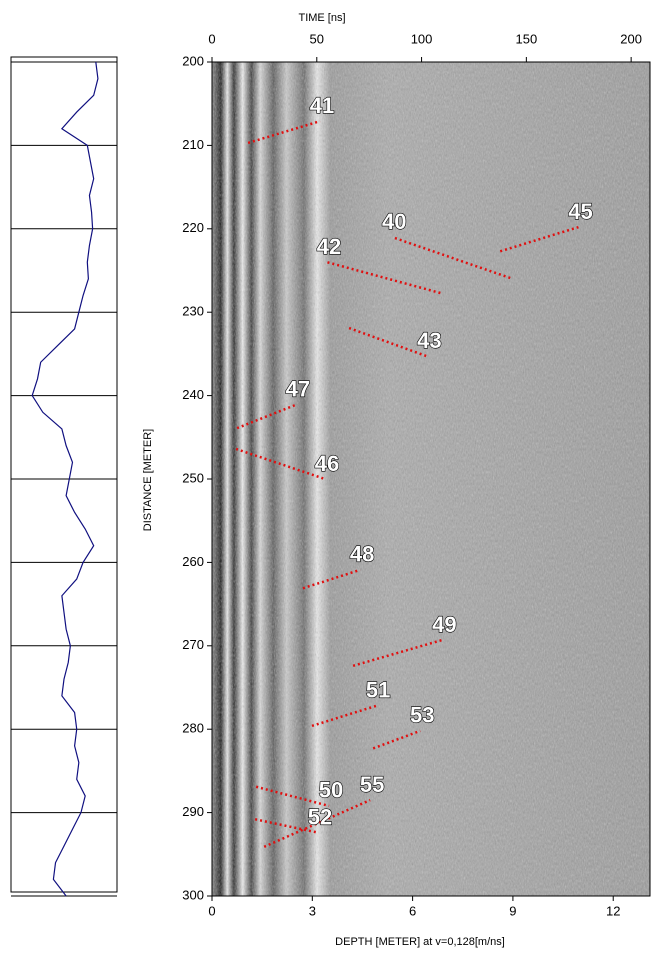 This screenshot has width=653, height=955. Describe the element at coordinates (429, 340) in the screenshot. I see `annotation-label: 43` at that location.